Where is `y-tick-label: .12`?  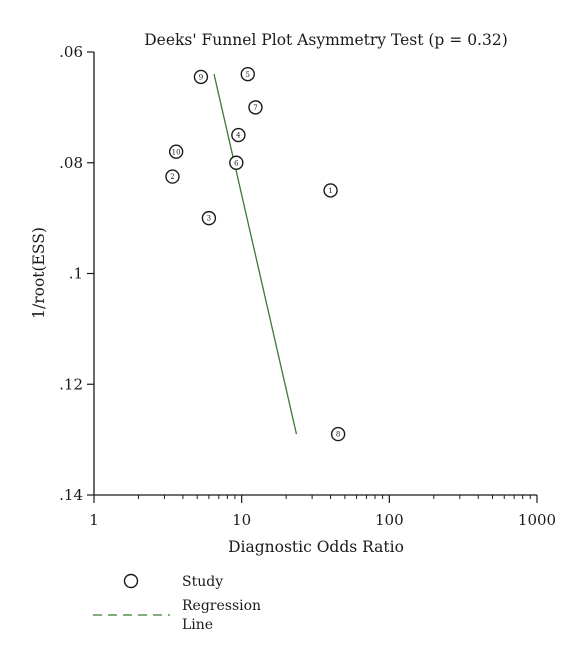 y-tick-label: .12 is located at coordinates (71, 384).